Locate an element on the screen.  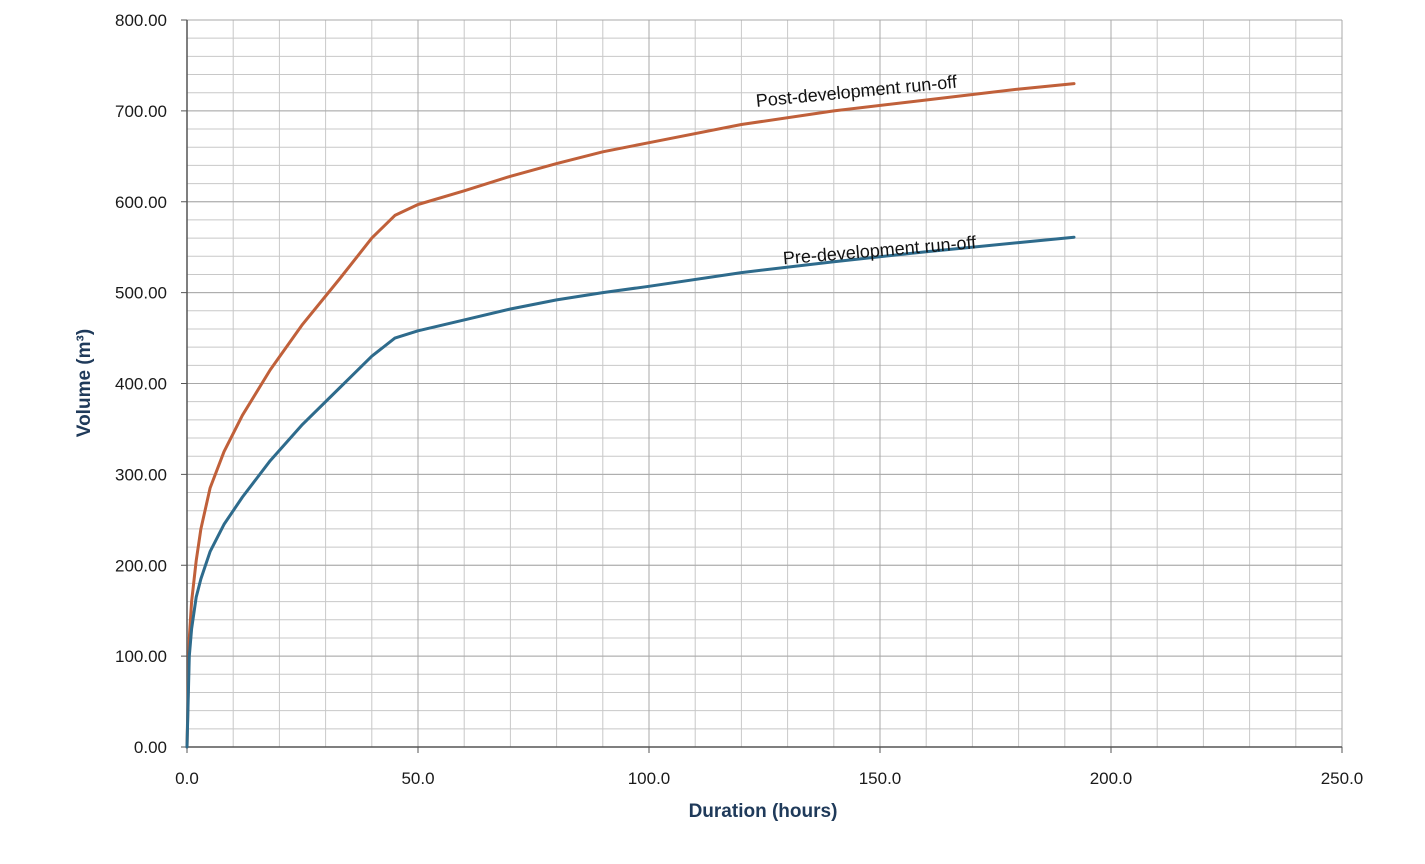
x-tick-label: 150.0 is located at coordinates (880, 778).